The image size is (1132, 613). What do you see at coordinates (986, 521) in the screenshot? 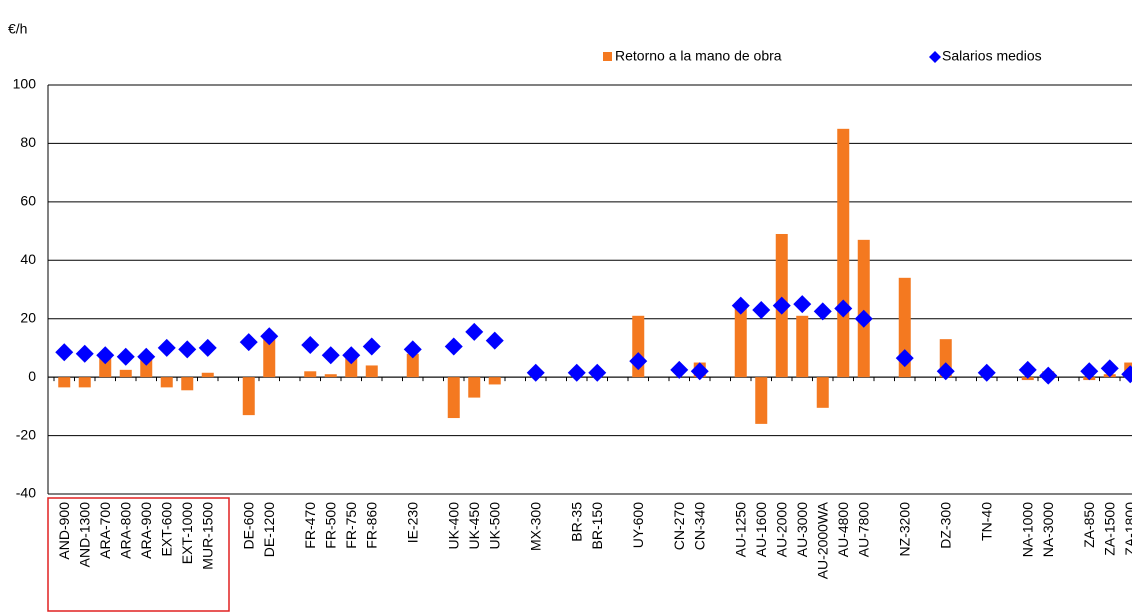
I see `x-tick-label: TN-40` at bounding box center [986, 521].